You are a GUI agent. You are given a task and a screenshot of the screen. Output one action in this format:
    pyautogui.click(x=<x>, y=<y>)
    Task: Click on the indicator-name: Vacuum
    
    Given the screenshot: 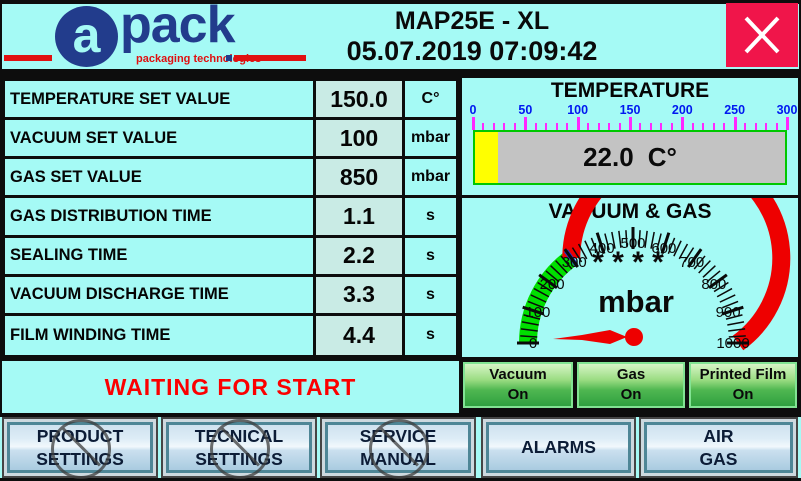 What is the action you would take?
    pyautogui.click(x=518, y=374)
    